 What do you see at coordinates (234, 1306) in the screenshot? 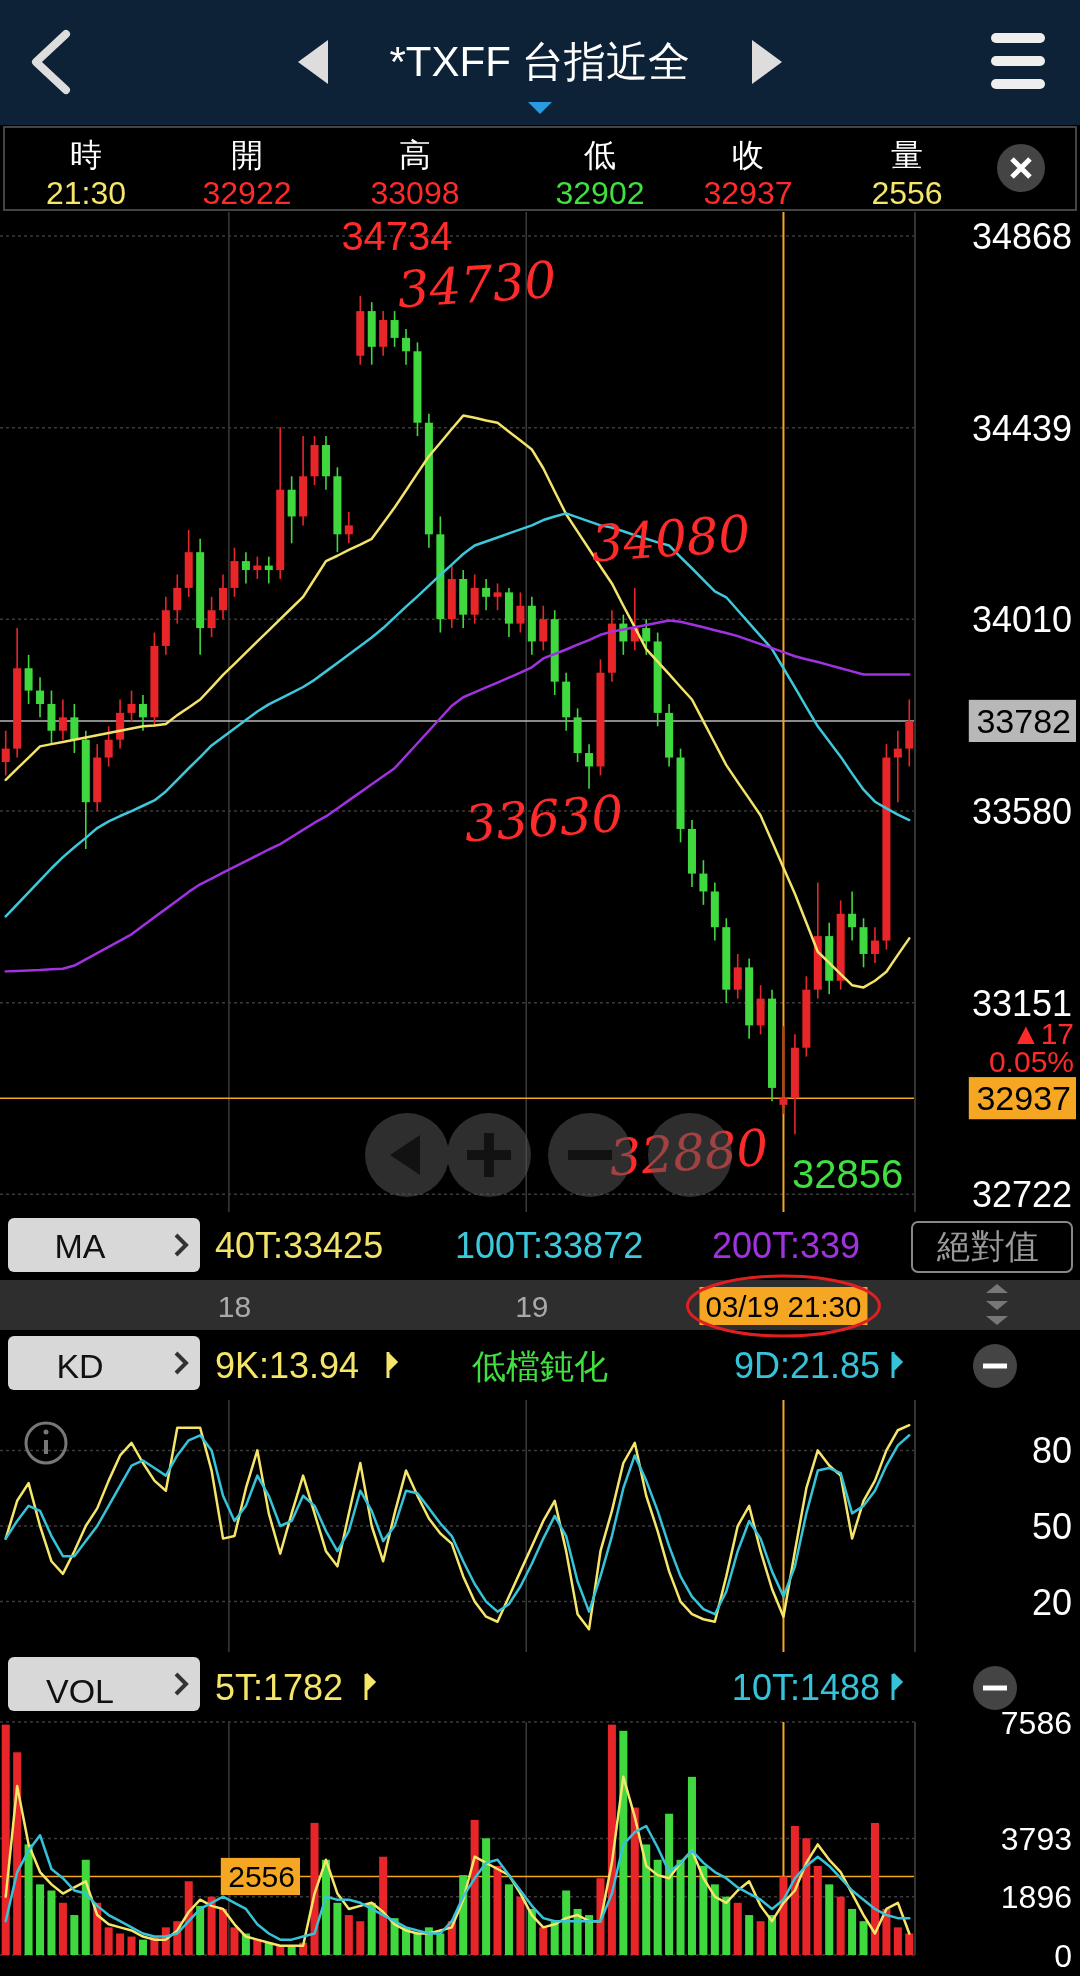
I see `x-tick-label: 18` at bounding box center [234, 1306].